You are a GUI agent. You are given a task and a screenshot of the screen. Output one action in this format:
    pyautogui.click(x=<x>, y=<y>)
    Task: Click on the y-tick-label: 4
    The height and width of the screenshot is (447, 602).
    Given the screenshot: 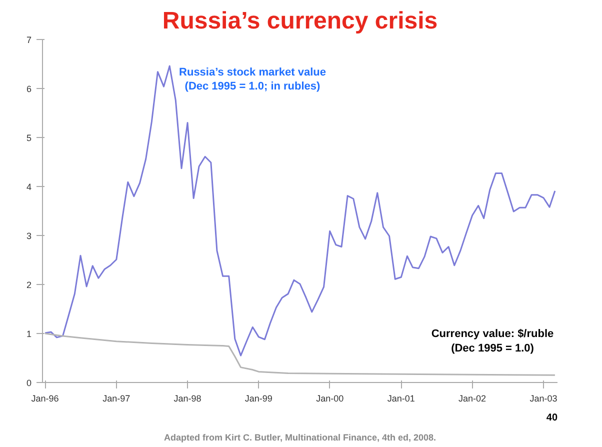 What is the action you would take?
    pyautogui.click(x=29, y=187)
    